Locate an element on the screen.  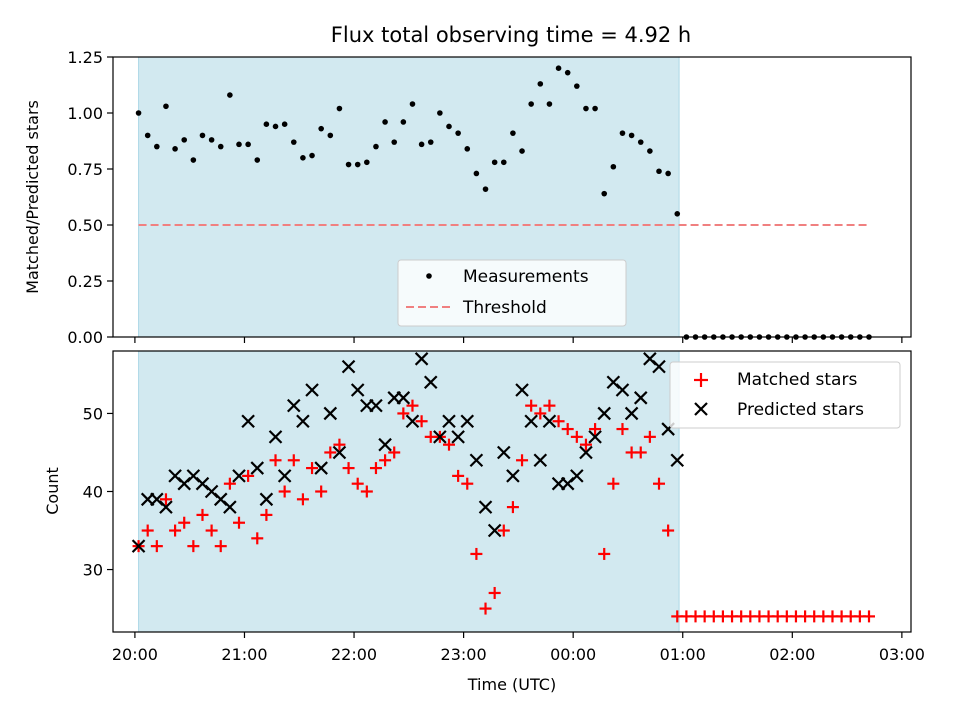
x-tick-label: 23:00 is located at coordinates (464, 654).